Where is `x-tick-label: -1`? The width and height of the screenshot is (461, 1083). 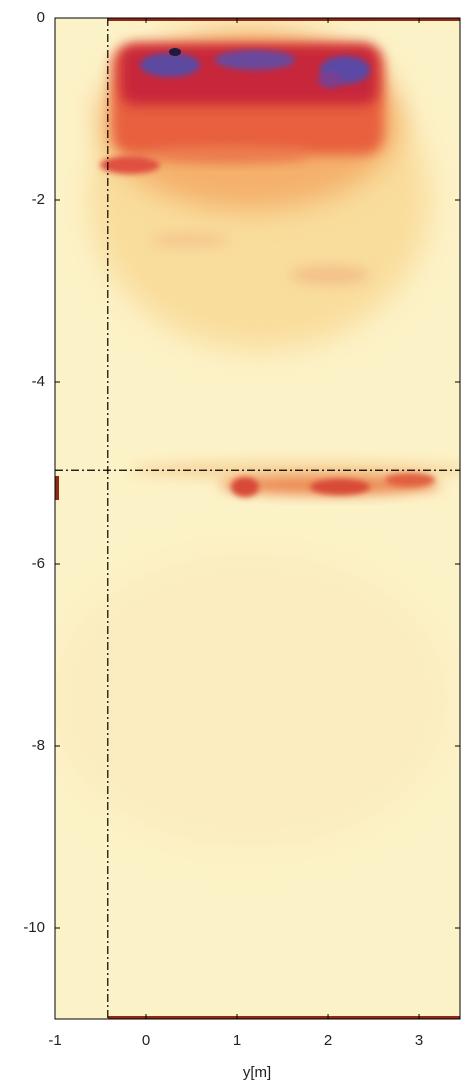 x-tick-label: -1 is located at coordinates (54, 1040).